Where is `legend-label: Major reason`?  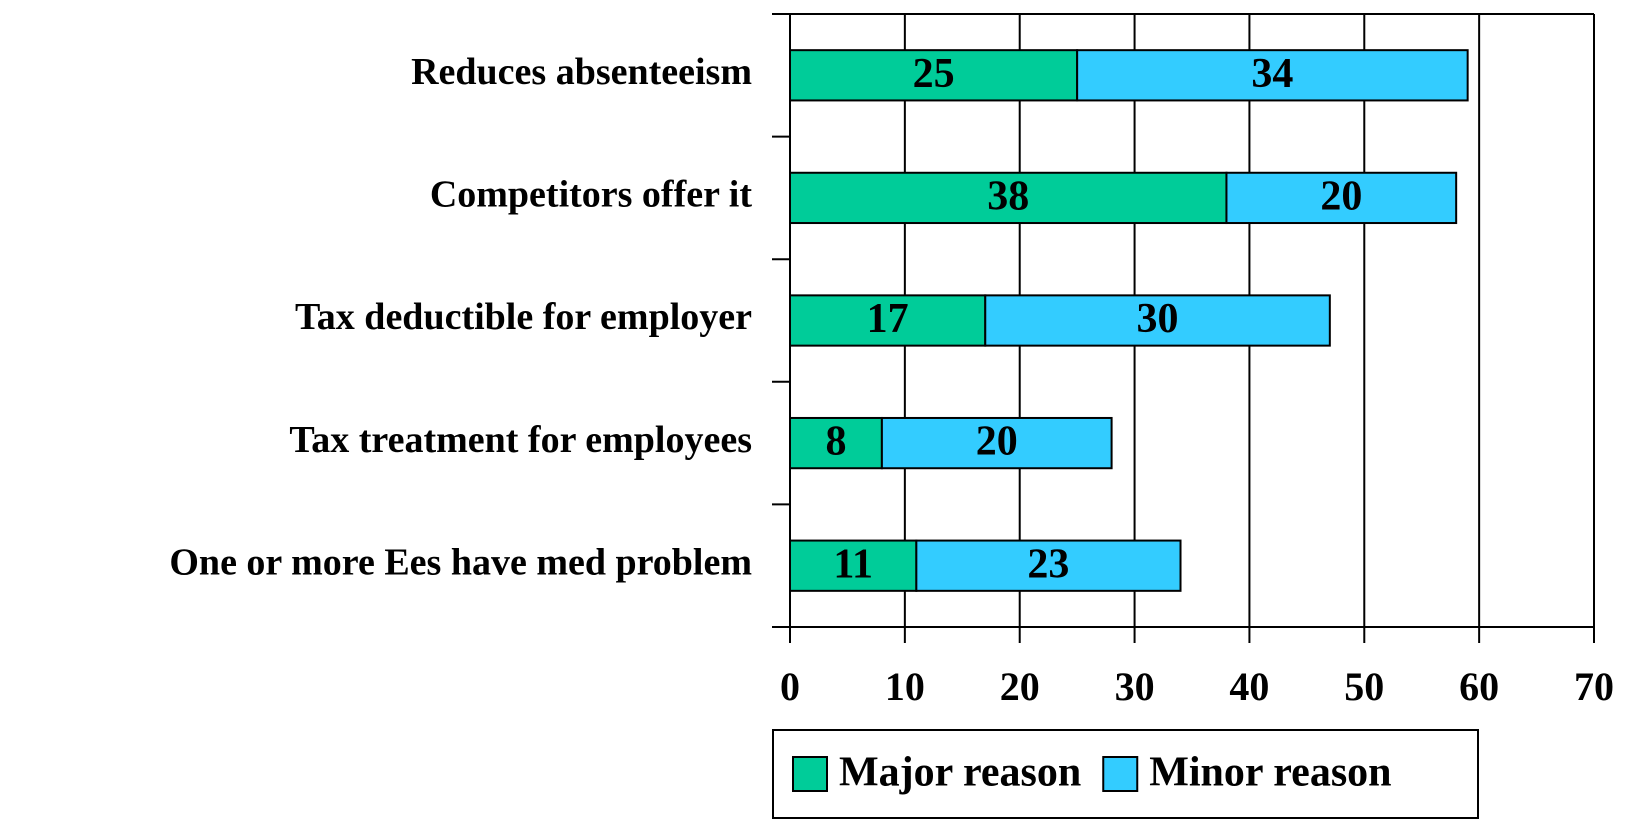
legend-label: Major reason is located at coordinates (960, 773).